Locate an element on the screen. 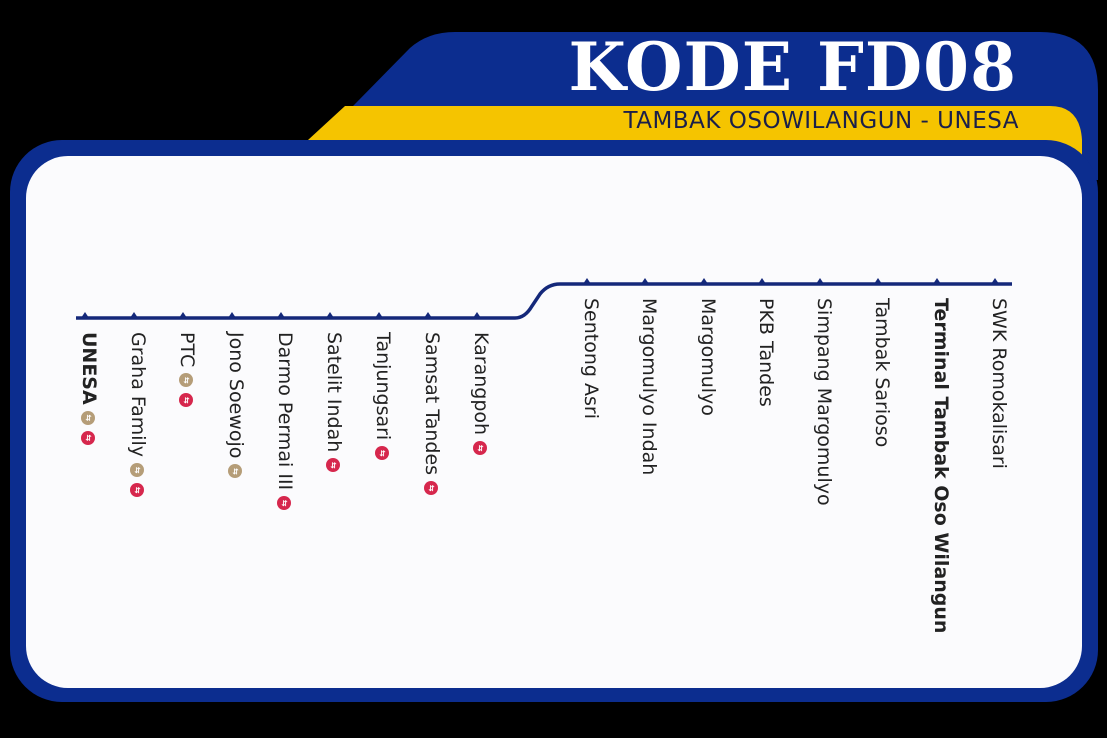 The width and height of the screenshot is (1107, 738). stop-item: Samsat Tandes ⇆ is located at coordinates (432, 414).